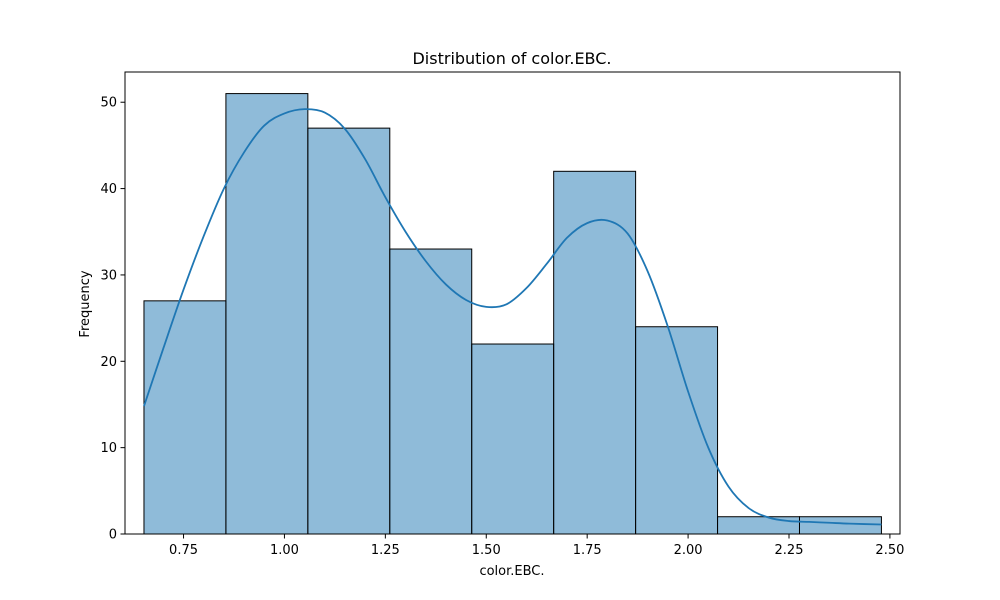 The width and height of the screenshot is (1000, 600). I want to click on y-tick-label: 10, so click(108, 448).